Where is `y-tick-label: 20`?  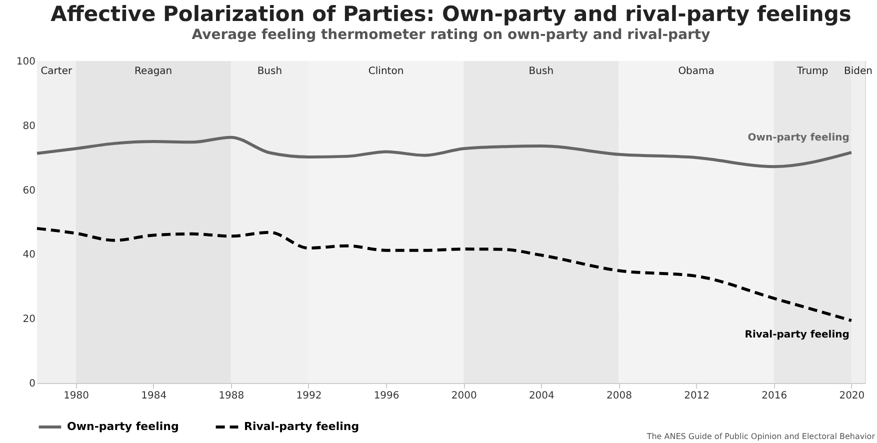
y-tick-label: 20 is located at coordinates (29, 320).